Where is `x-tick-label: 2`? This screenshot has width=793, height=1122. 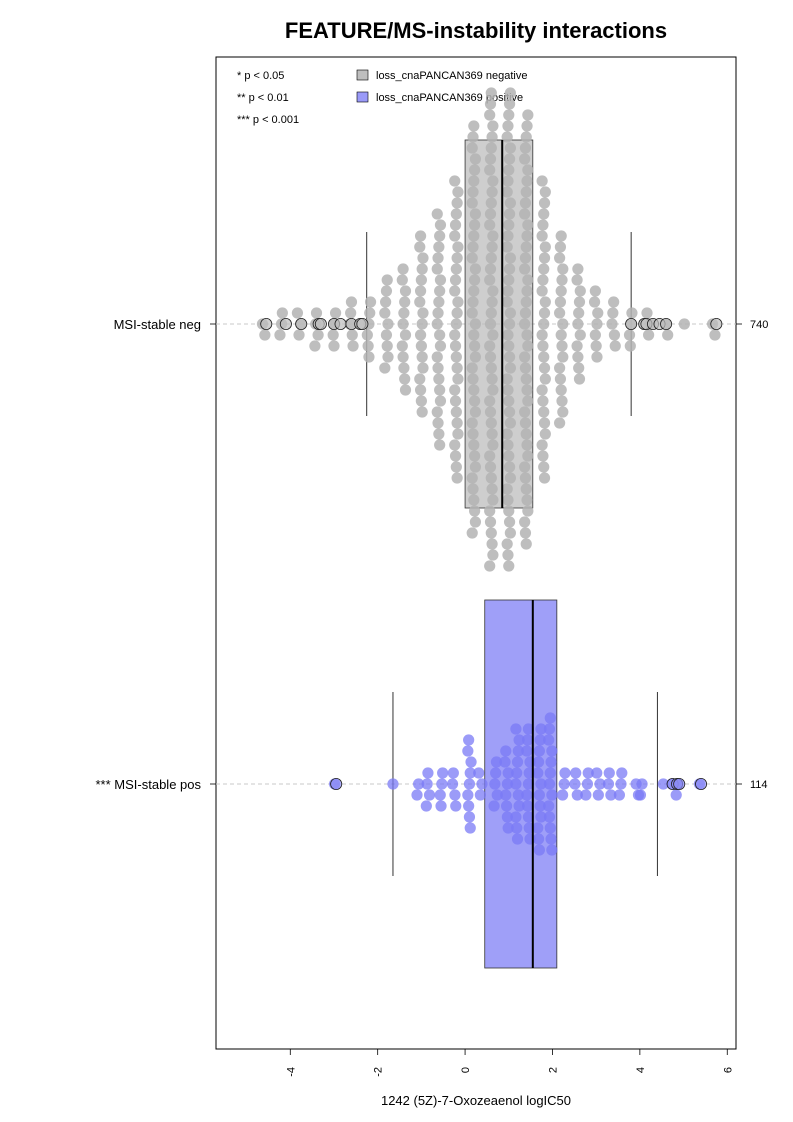
x-tick-label: 2 is located at coordinates (553, 1070).